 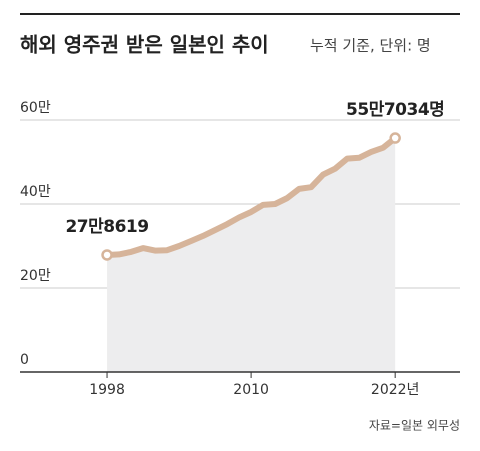 What do you see at coordinates (35, 108) in the screenshot?
I see `y-tick-label: 60만` at bounding box center [35, 108].